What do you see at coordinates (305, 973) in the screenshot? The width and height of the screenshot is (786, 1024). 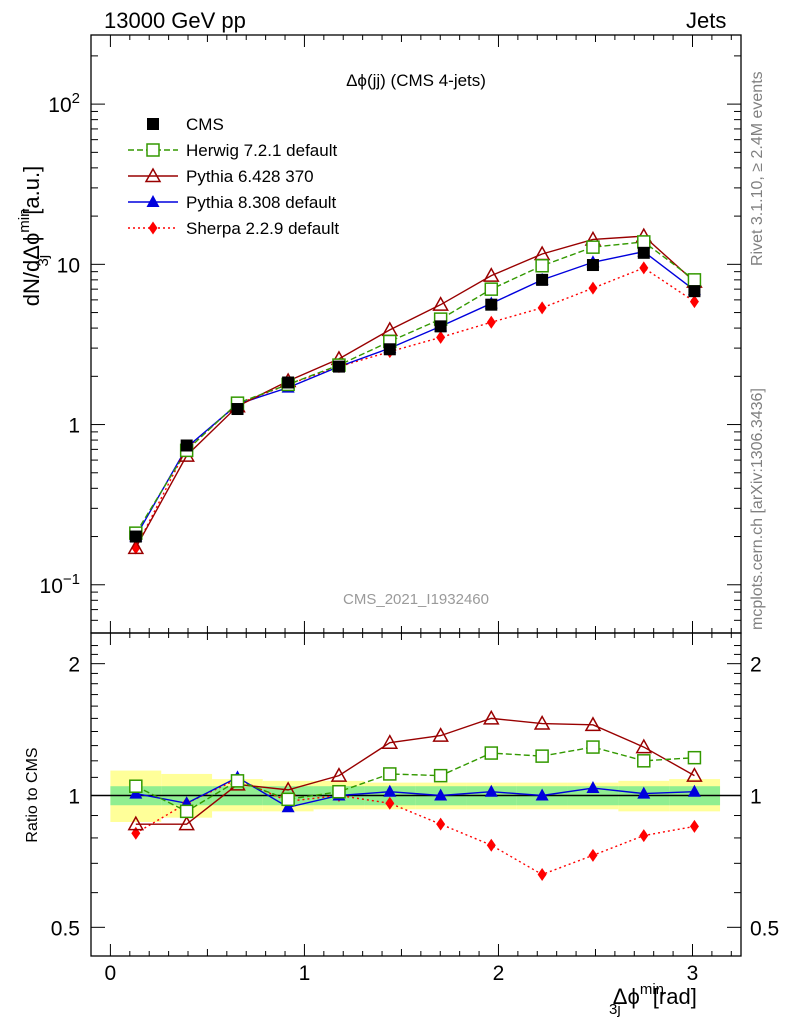 I see `x-tick-label: 1` at bounding box center [305, 973].